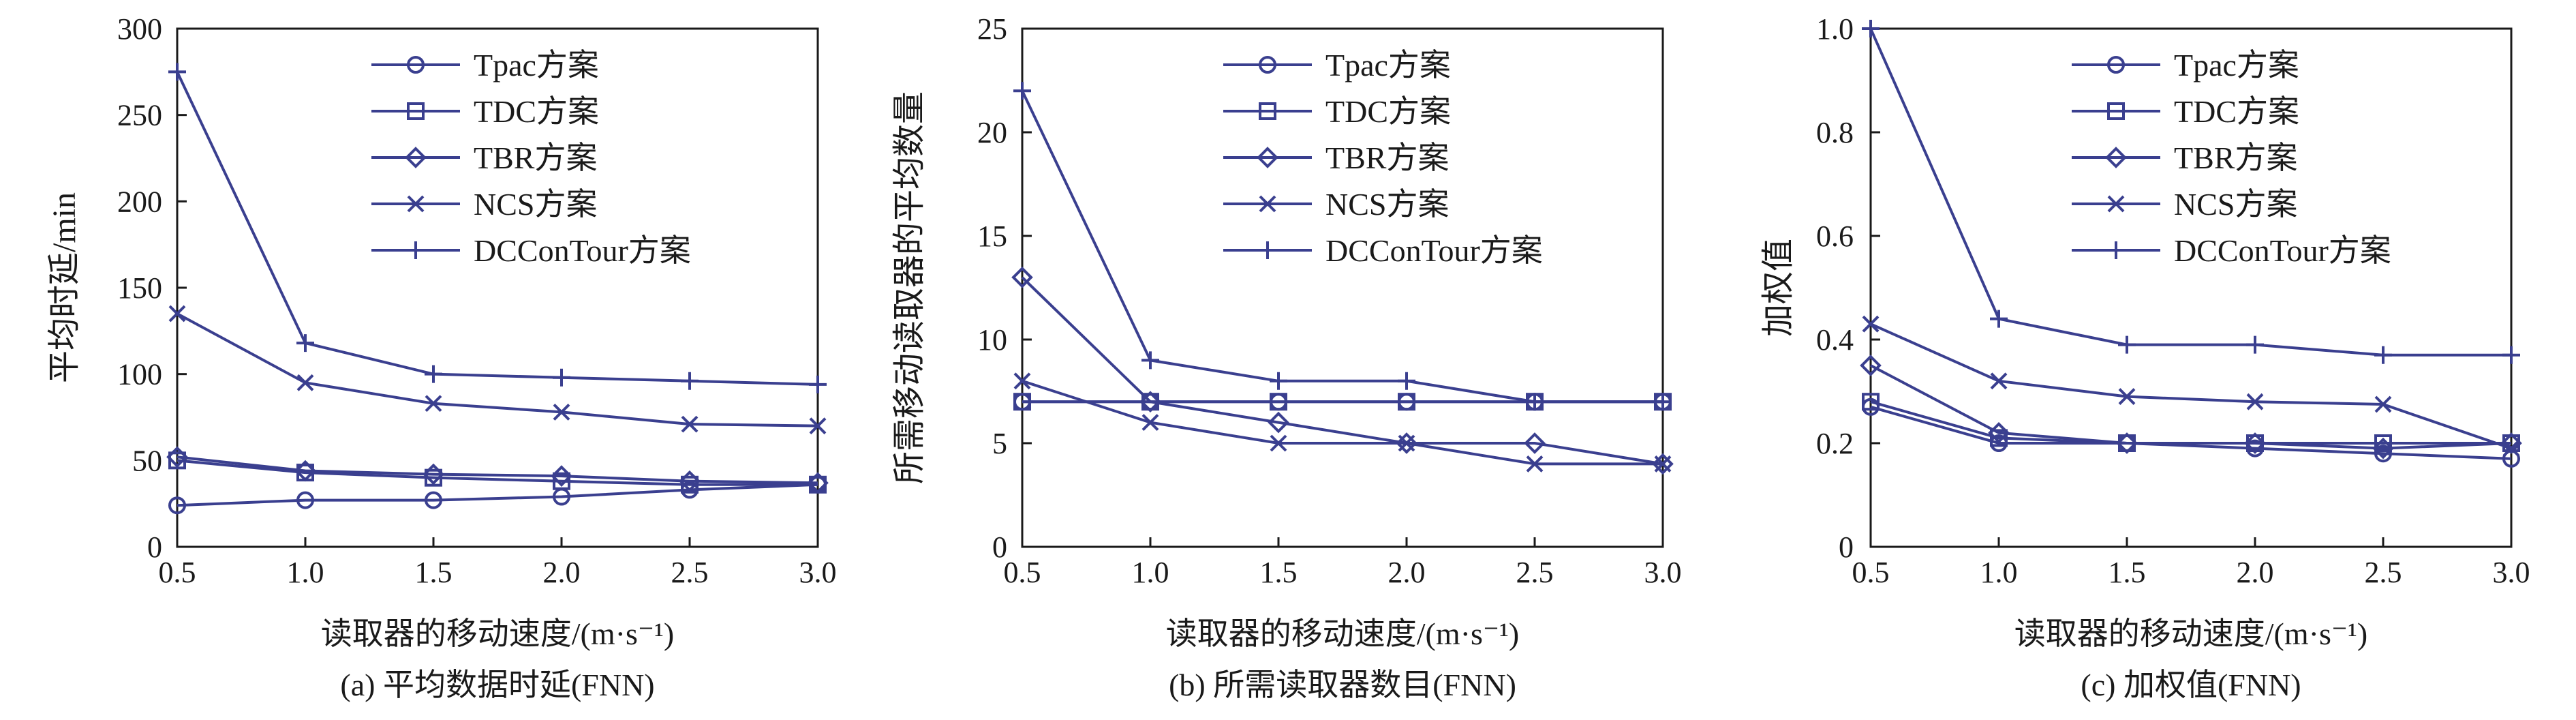 This screenshot has width=2576, height=720. Describe the element at coordinates (992, 236) in the screenshot. I see `y-tick-label: 15` at that location.